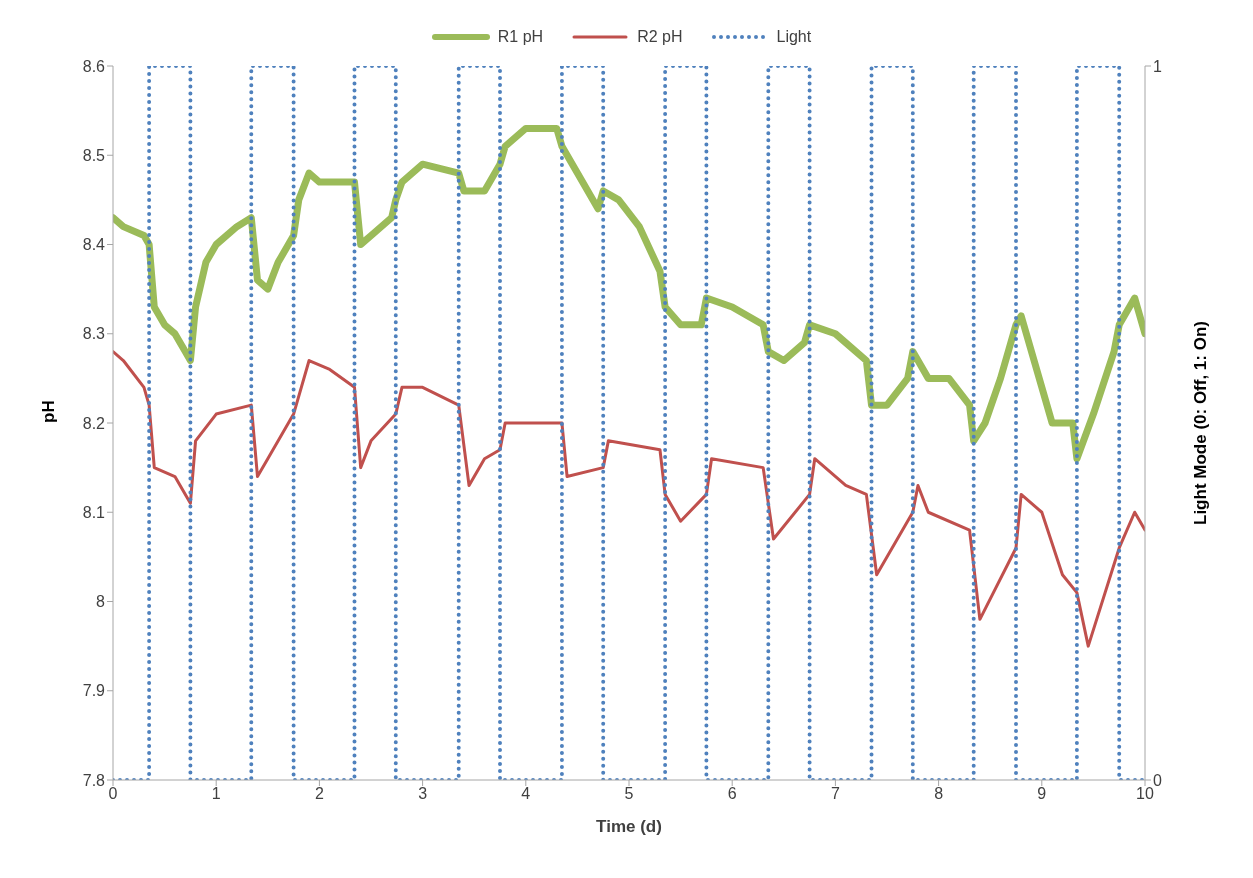 The height and width of the screenshot is (878, 1253). Describe the element at coordinates (216, 794) in the screenshot. I see `x-tick-label: 1` at that location.